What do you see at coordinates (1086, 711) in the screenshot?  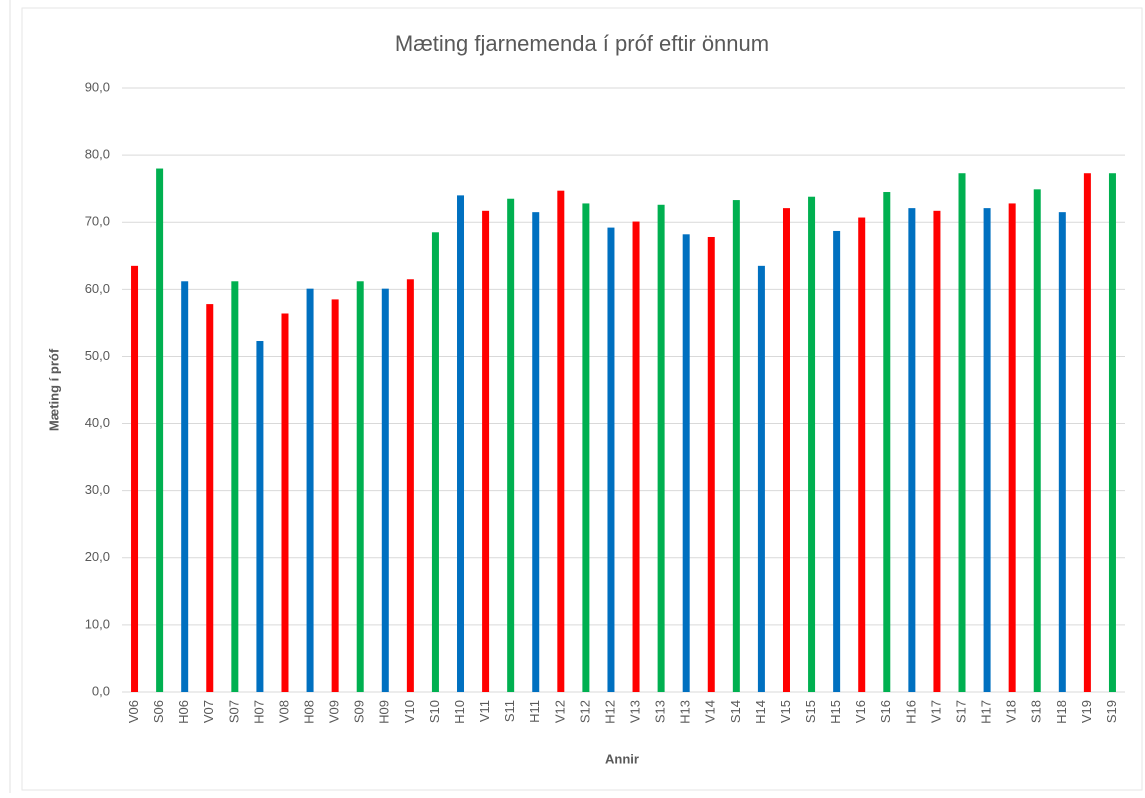 I see `x-tick-label: V19` at bounding box center [1086, 711].